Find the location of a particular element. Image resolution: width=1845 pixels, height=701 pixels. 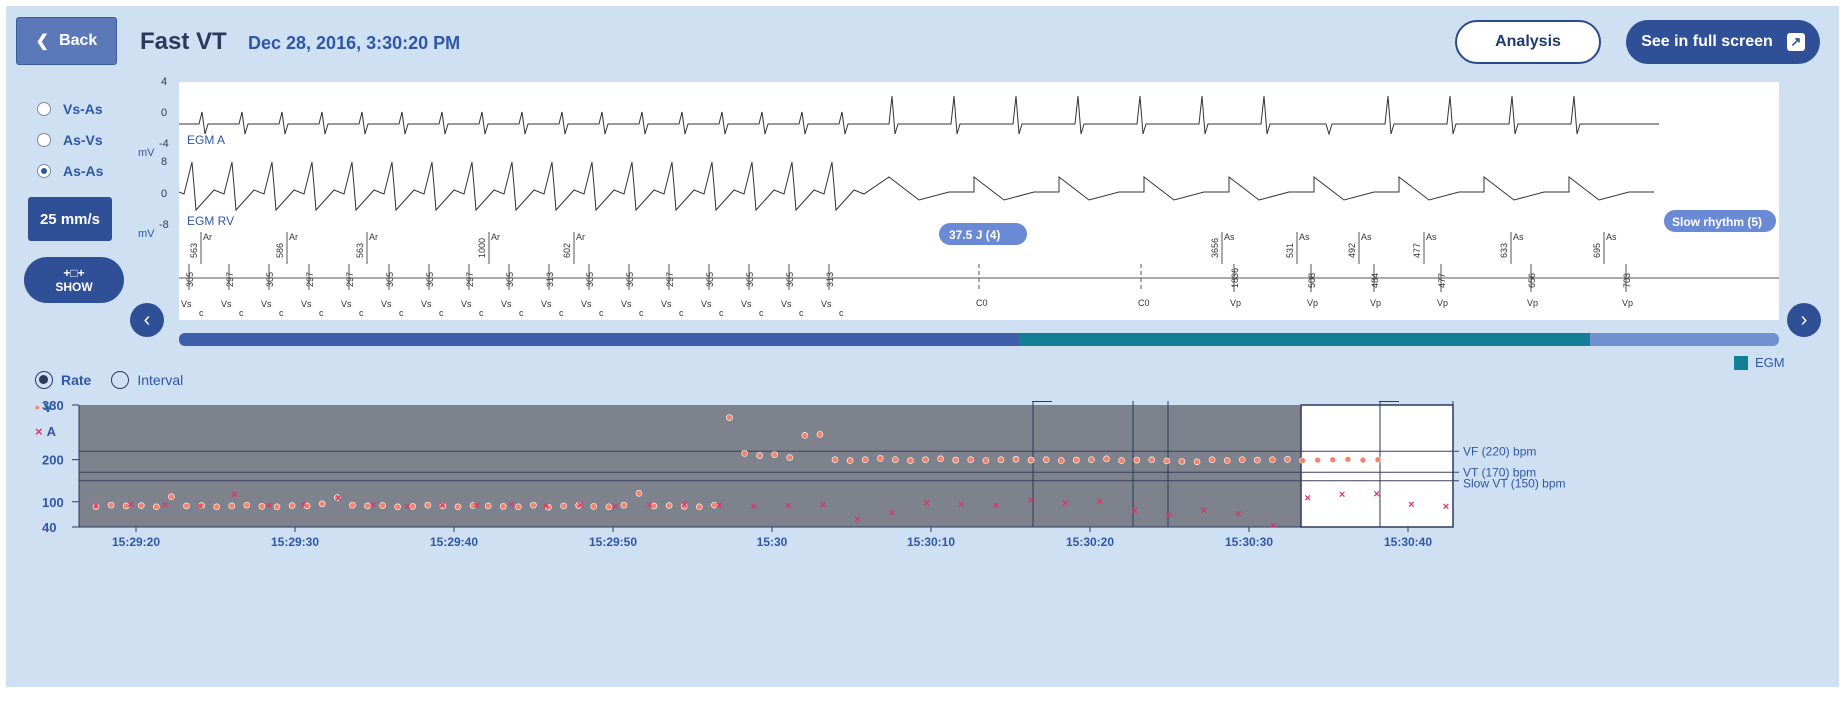

atrial-interval: 586 is located at coordinates (280, 250).